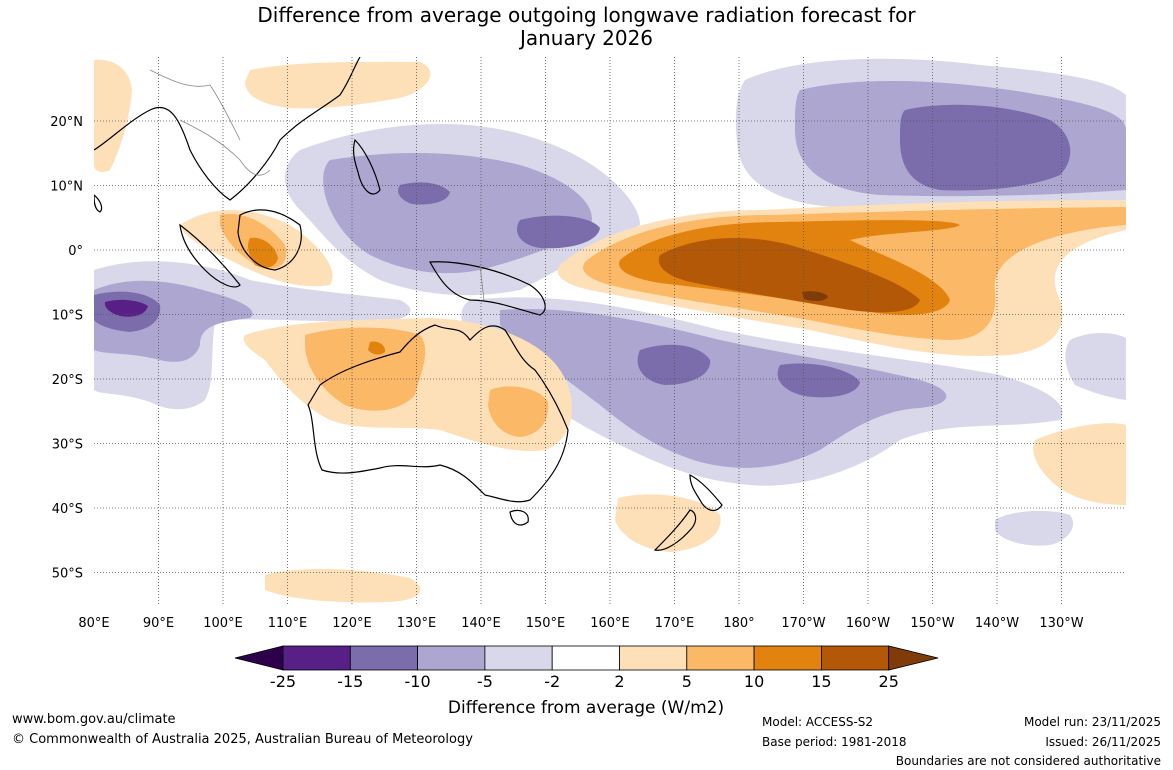  What do you see at coordinates (687, 681) in the screenshot?
I see `colorbar-tick-label: 5` at bounding box center [687, 681].